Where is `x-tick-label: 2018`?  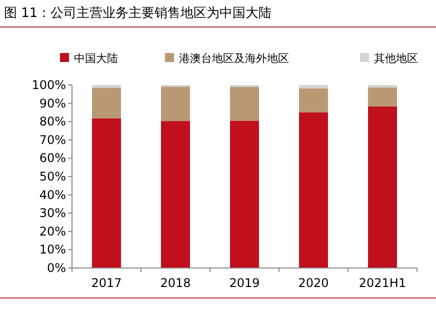 x-tick-label: 2018 is located at coordinates (175, 283).